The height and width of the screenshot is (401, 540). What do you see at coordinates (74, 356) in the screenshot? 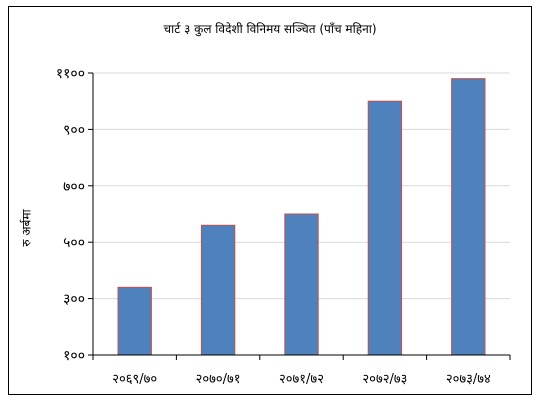
I see `y-tick-label: १००` at bounding box center [74, 356].